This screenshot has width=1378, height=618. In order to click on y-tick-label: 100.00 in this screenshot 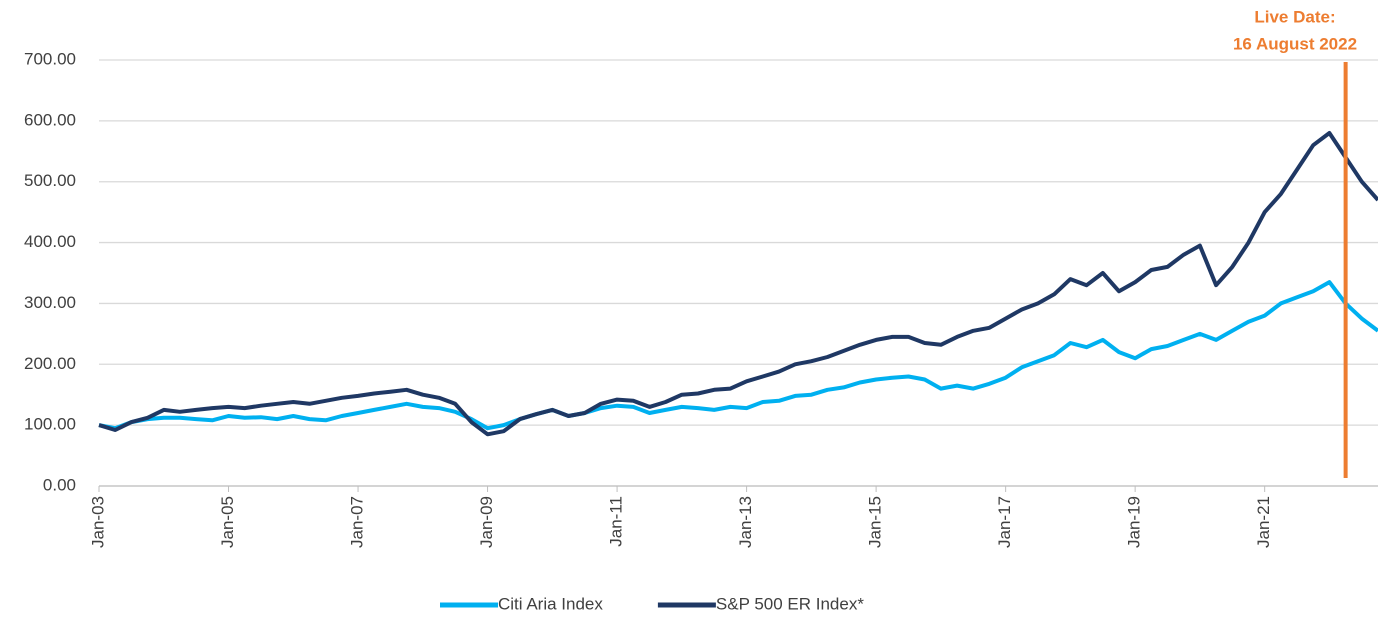, I will do `click(50, 424)`.